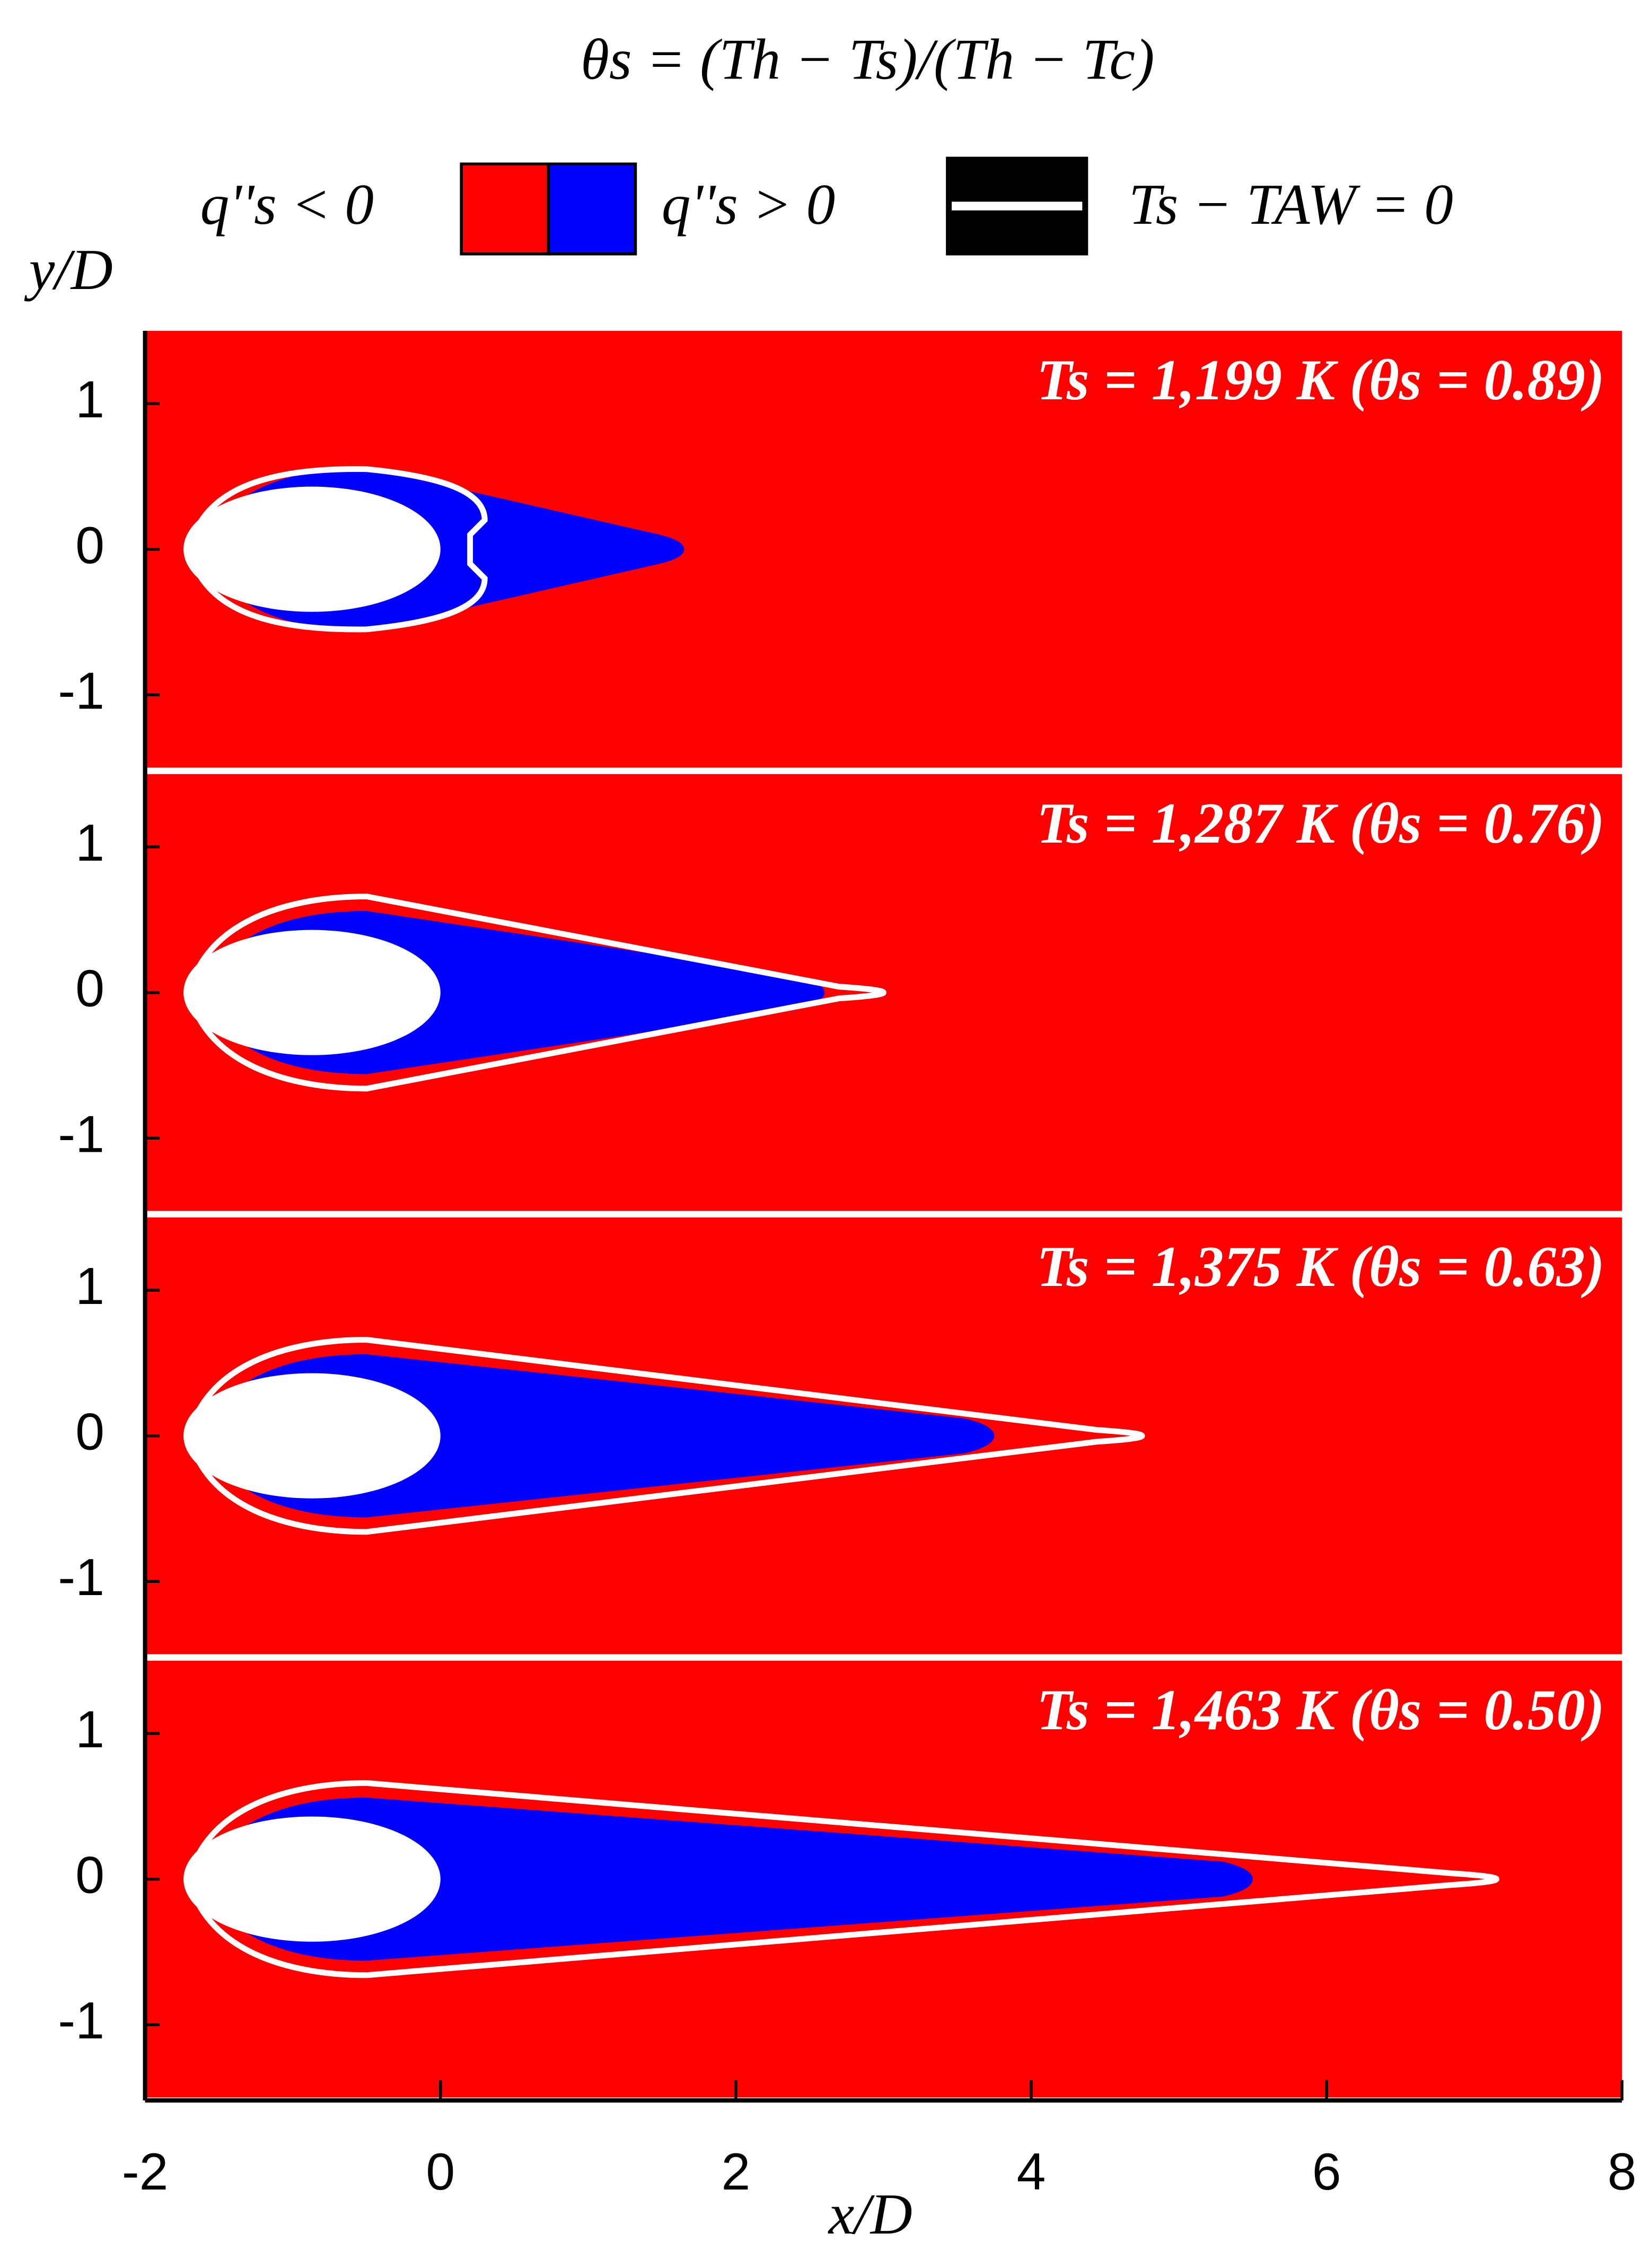  I want to click on x-tick-label: 0, so click(440, 2171).